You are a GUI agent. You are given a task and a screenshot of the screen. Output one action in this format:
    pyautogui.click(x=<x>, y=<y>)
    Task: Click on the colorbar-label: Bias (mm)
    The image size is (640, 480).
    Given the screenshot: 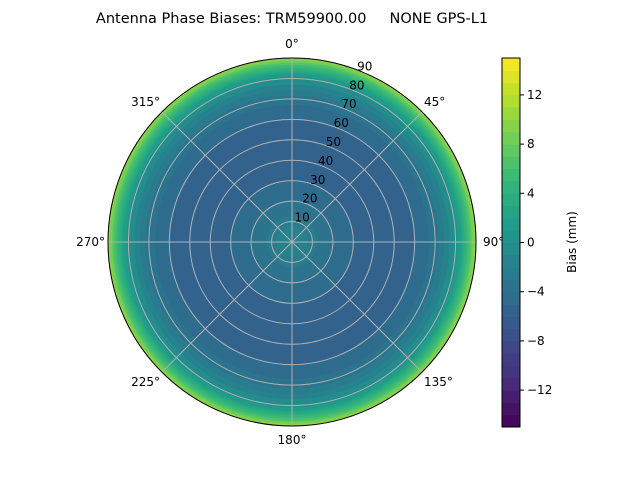 What is the action you would take?
    pyautogui.click(x=572, y=242)
    